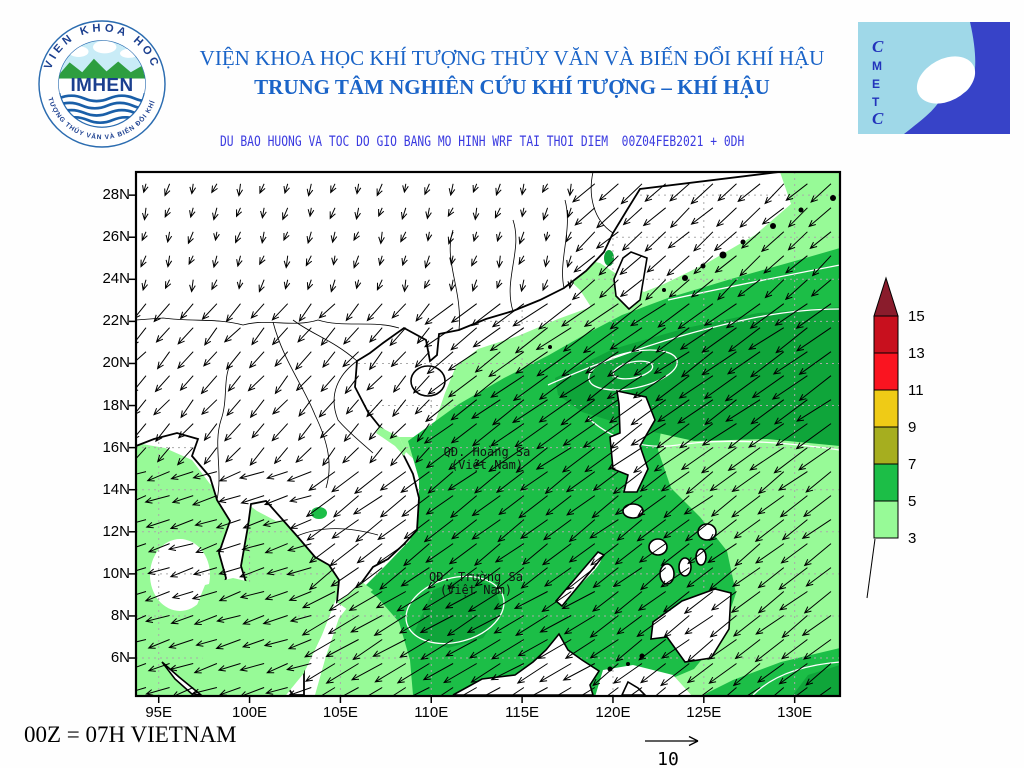 This screenshot has width=1024, height=768. What do you see at coordinates (876, 84) in the screenshot?
I see `svg-text: E` at bounding box center [876, 84].